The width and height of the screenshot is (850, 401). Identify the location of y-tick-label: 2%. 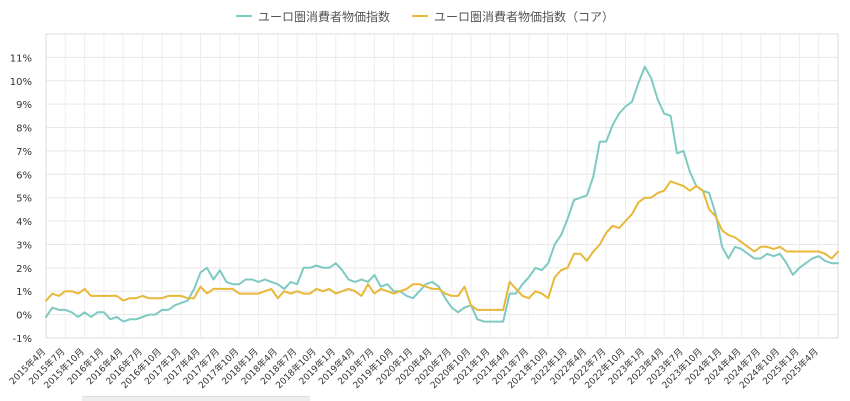
(24, 269).